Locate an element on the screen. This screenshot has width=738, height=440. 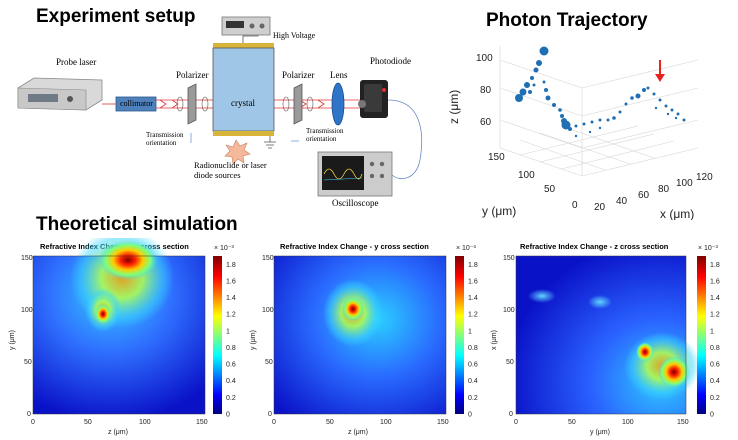
colorbar-exponent-3: × 10⁻³ is located at coordinates (708, 248).